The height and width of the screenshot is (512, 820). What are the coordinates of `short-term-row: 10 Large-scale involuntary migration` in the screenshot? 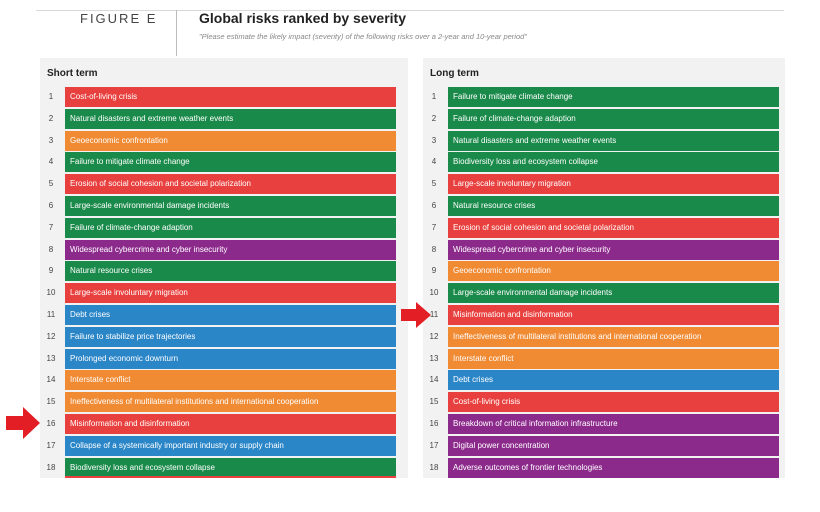 It's located at (224, 293).